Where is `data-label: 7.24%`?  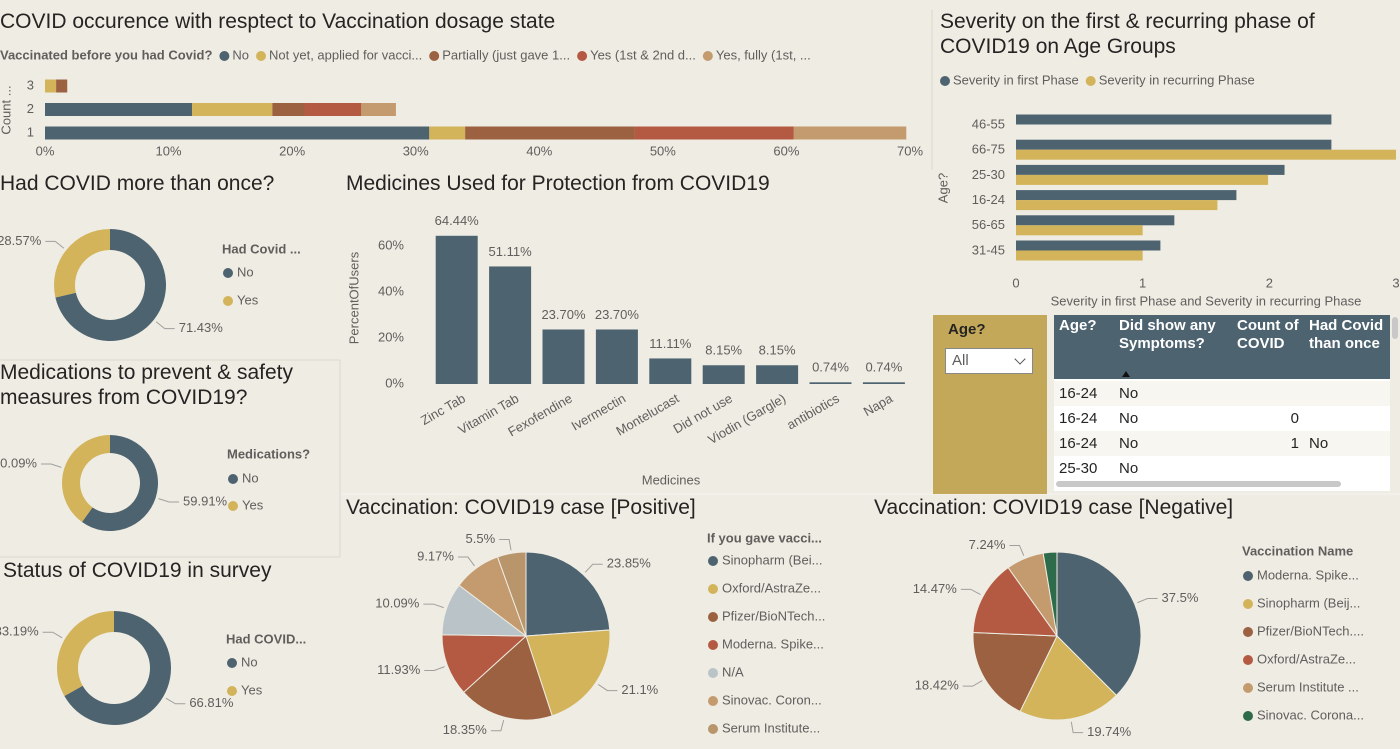 data-label: 7.24% is located at coordinates (987, 544).